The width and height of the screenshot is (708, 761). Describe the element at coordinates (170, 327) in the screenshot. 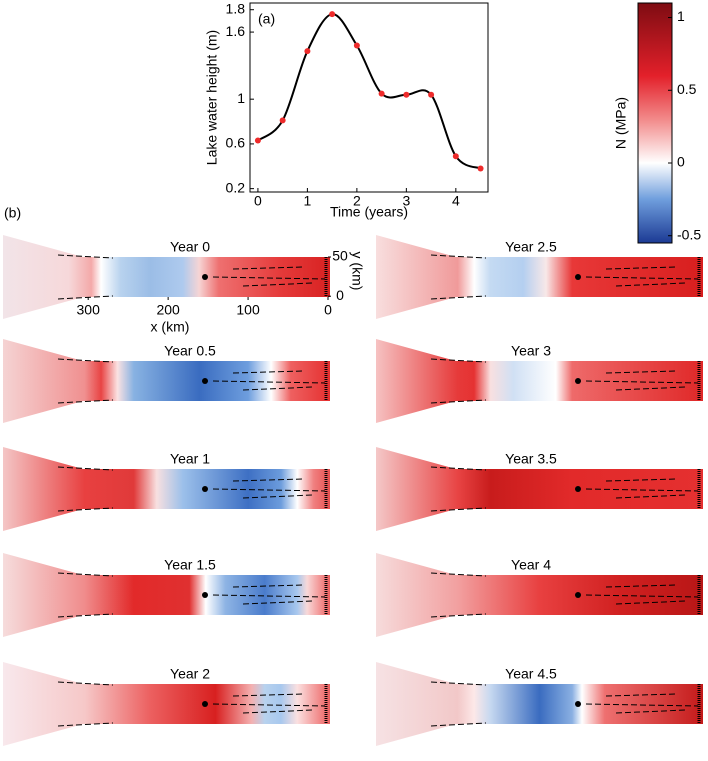

I see `x-axis-label: x (km)` at that location.